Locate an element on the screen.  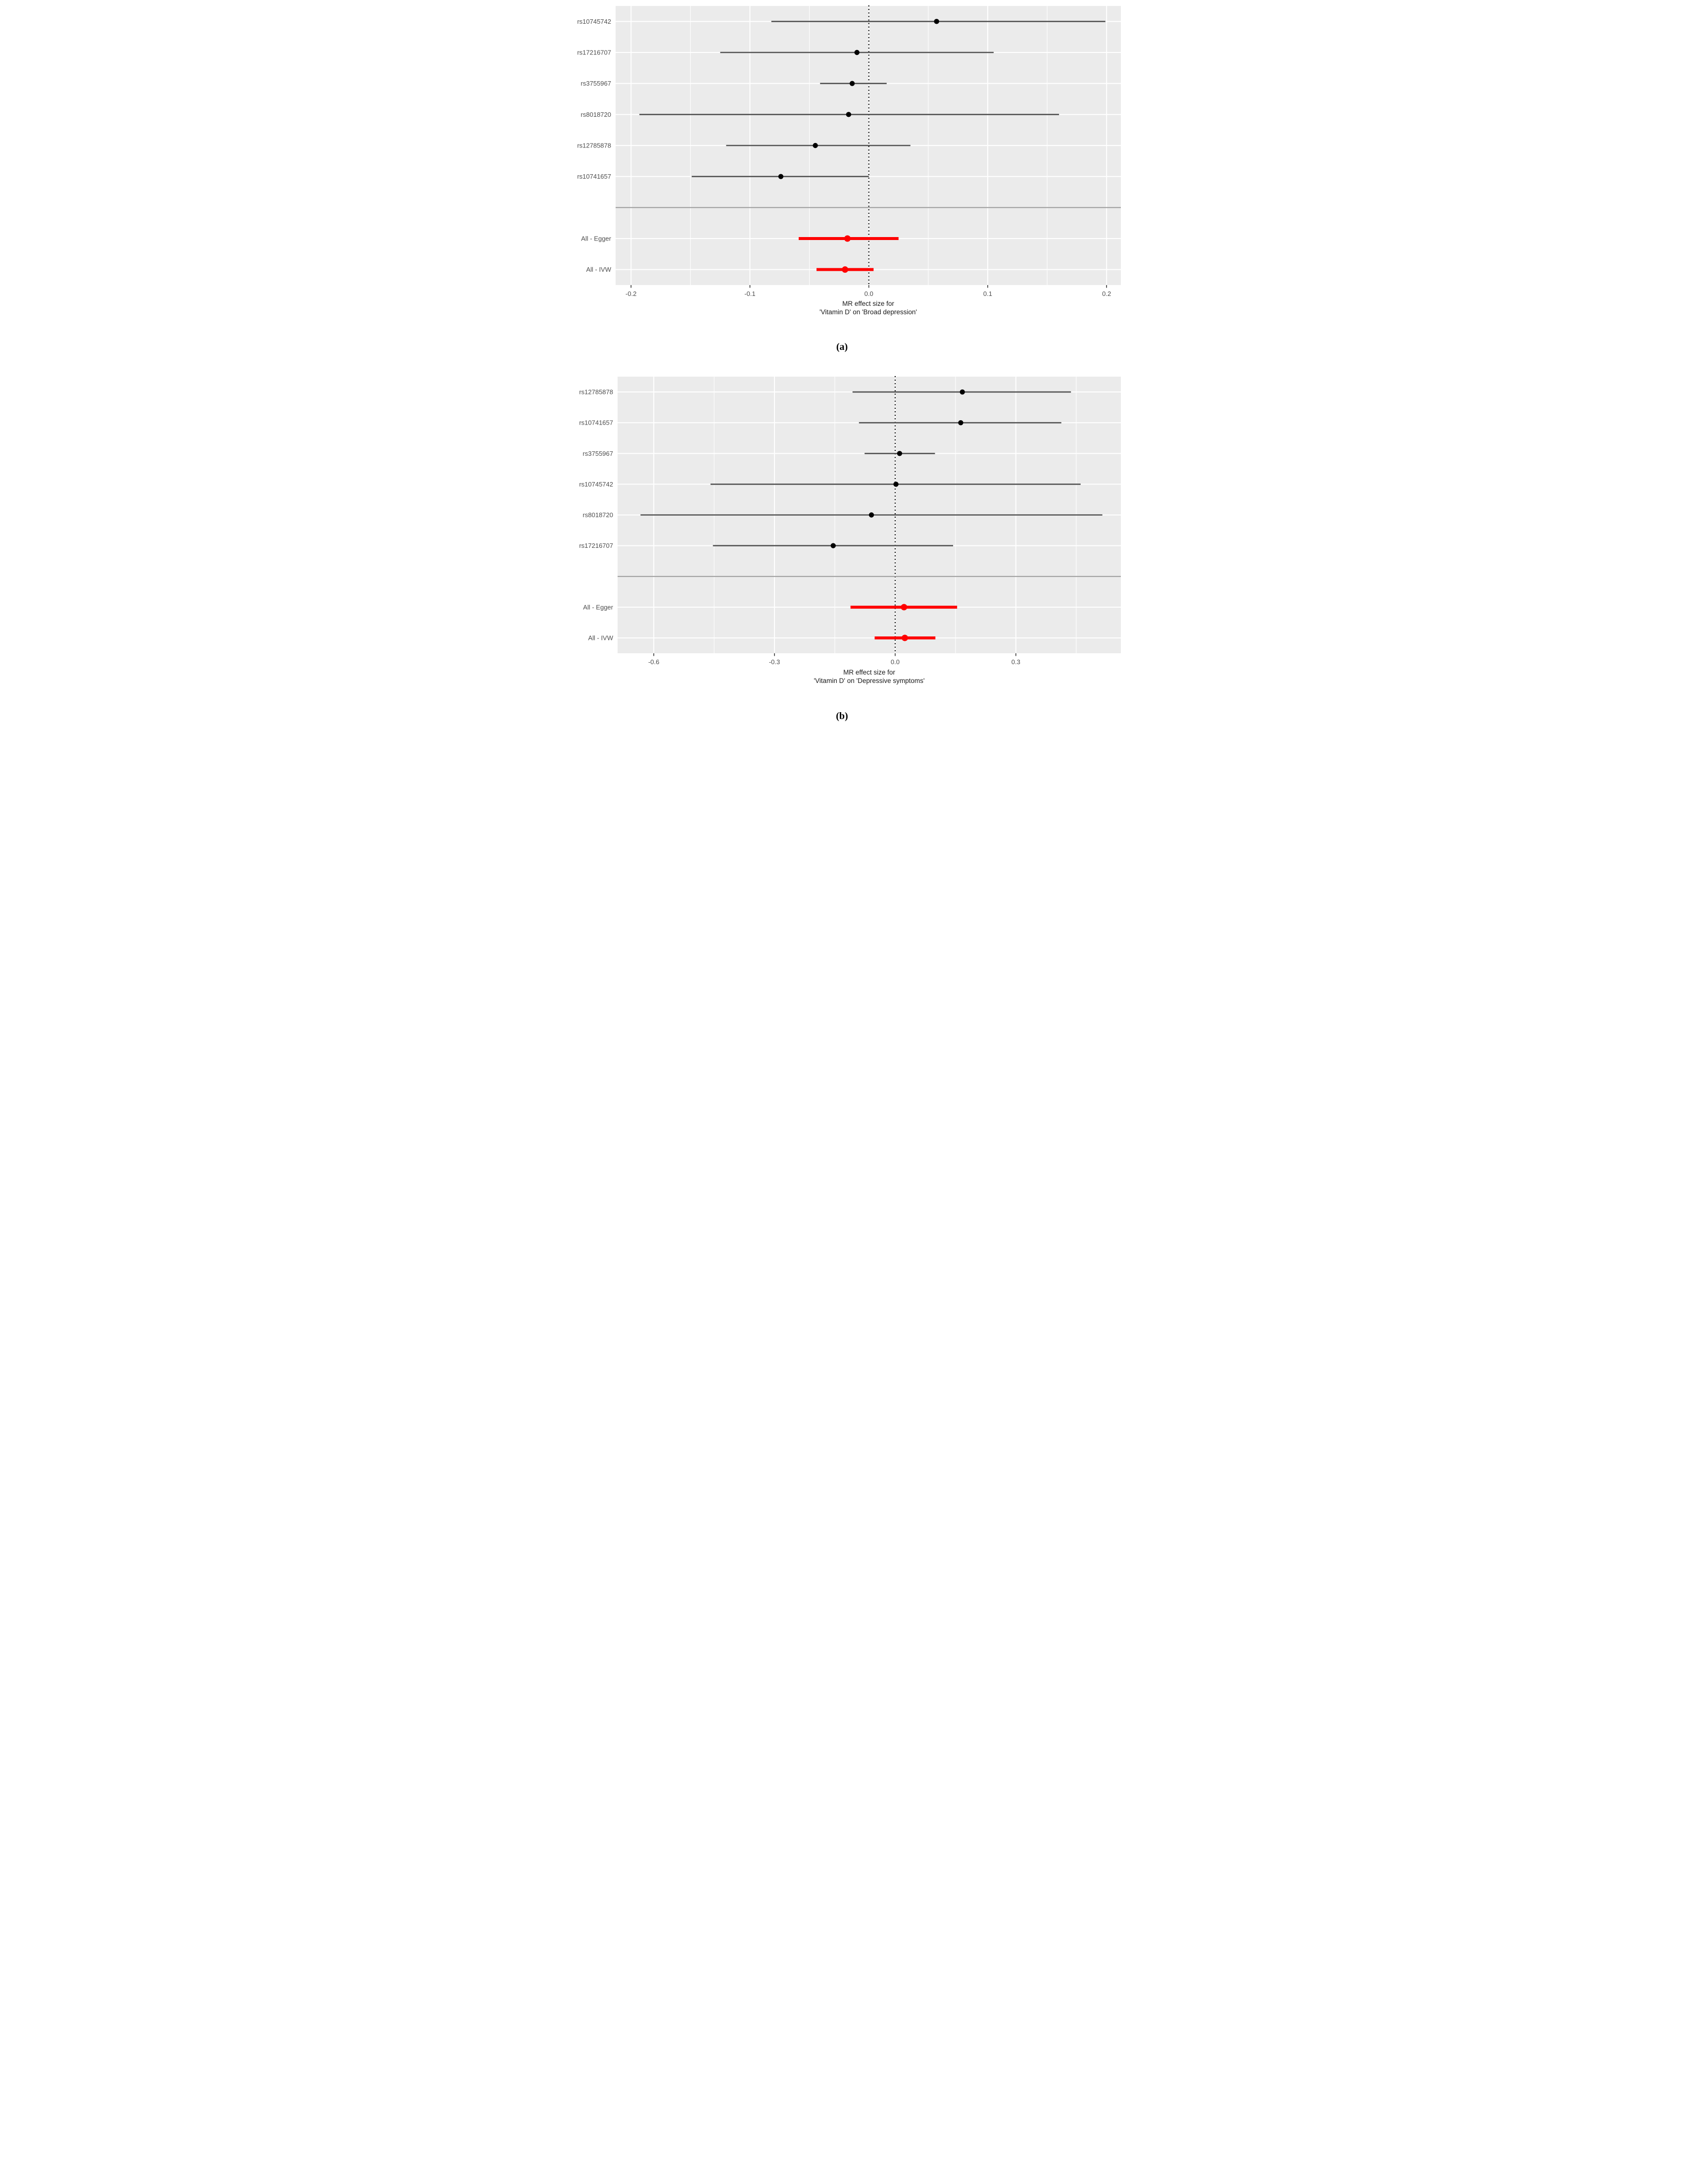
x-axis-tick-label: 0.2 is located at coordinates (1106, 293).